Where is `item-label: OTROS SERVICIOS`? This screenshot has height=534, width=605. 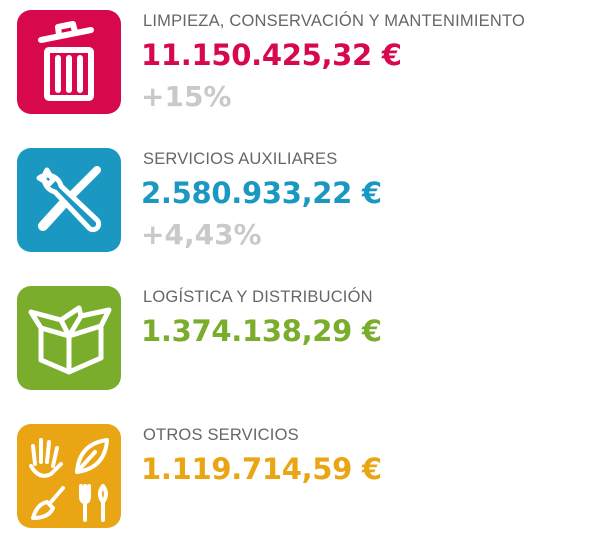 item-label: OTROS SERVICIOS is located at coordinates (221, 435).